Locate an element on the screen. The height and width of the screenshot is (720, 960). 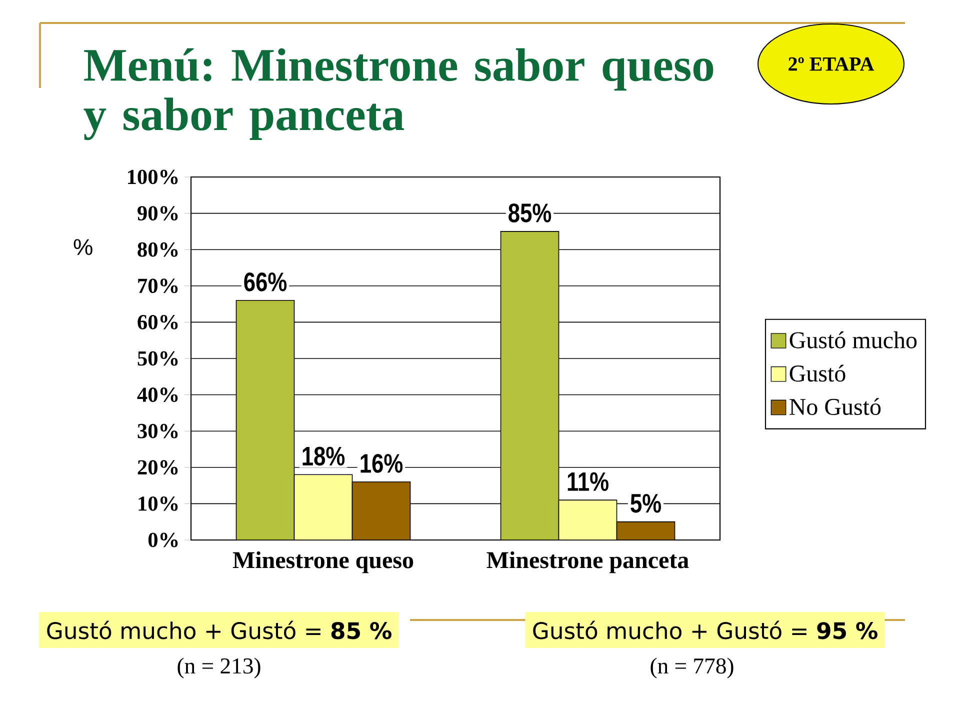
x-tick-label: Minestrone queso is located at coordinates (323, 562).